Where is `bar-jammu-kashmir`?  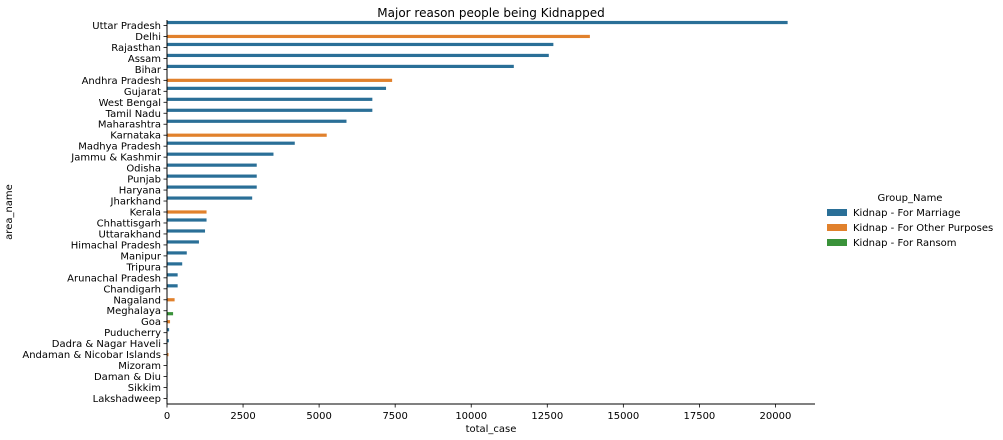 bar-jammu-kashmir is located at coordinates (220, 154).